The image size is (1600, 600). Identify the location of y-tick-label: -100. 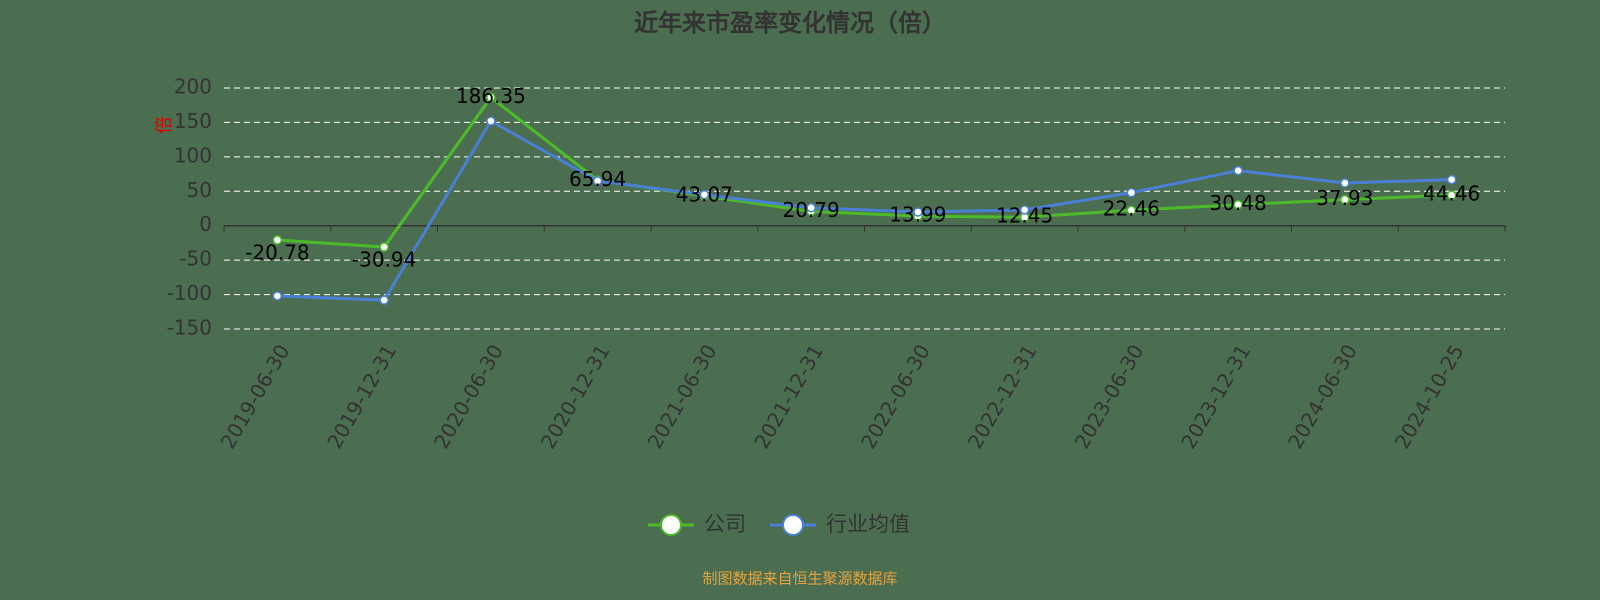
(189, 293).